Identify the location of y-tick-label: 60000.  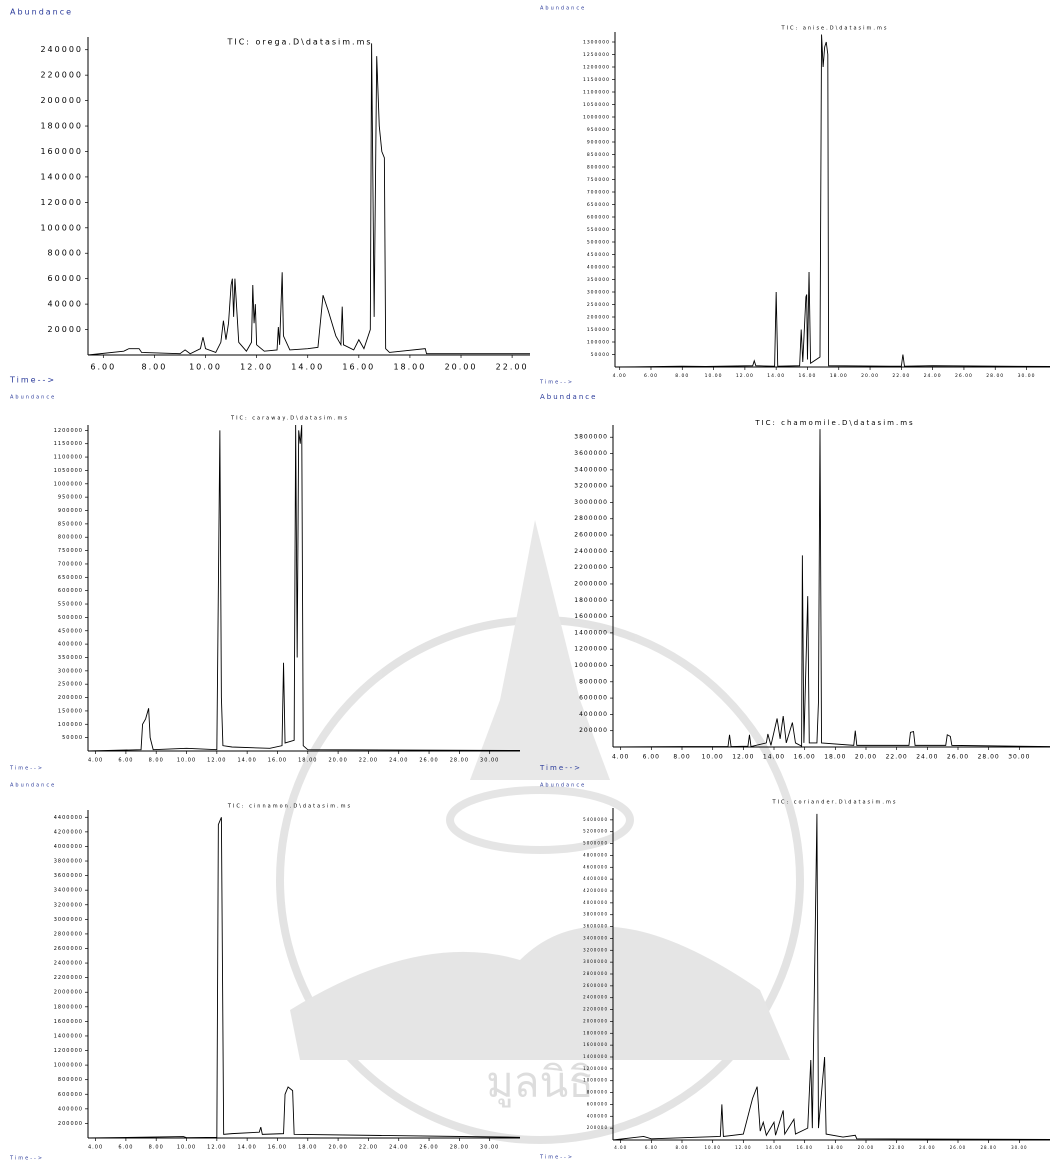
(65, 278).